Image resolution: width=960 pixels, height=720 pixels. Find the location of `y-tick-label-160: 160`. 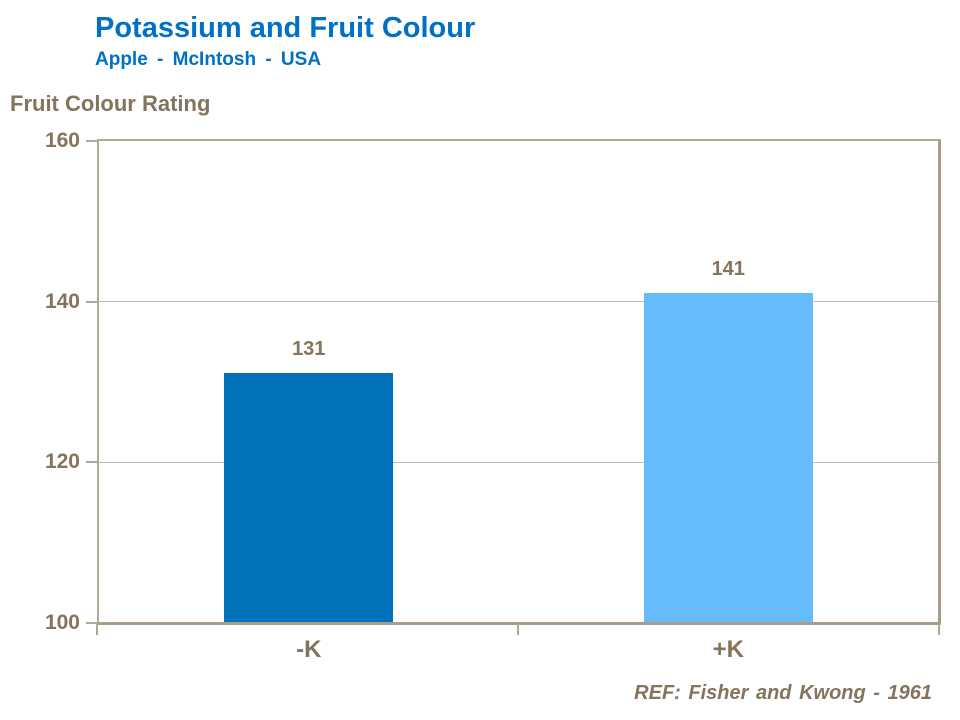

y-tick-label-160: 160 is located at coordinates (62, 140).